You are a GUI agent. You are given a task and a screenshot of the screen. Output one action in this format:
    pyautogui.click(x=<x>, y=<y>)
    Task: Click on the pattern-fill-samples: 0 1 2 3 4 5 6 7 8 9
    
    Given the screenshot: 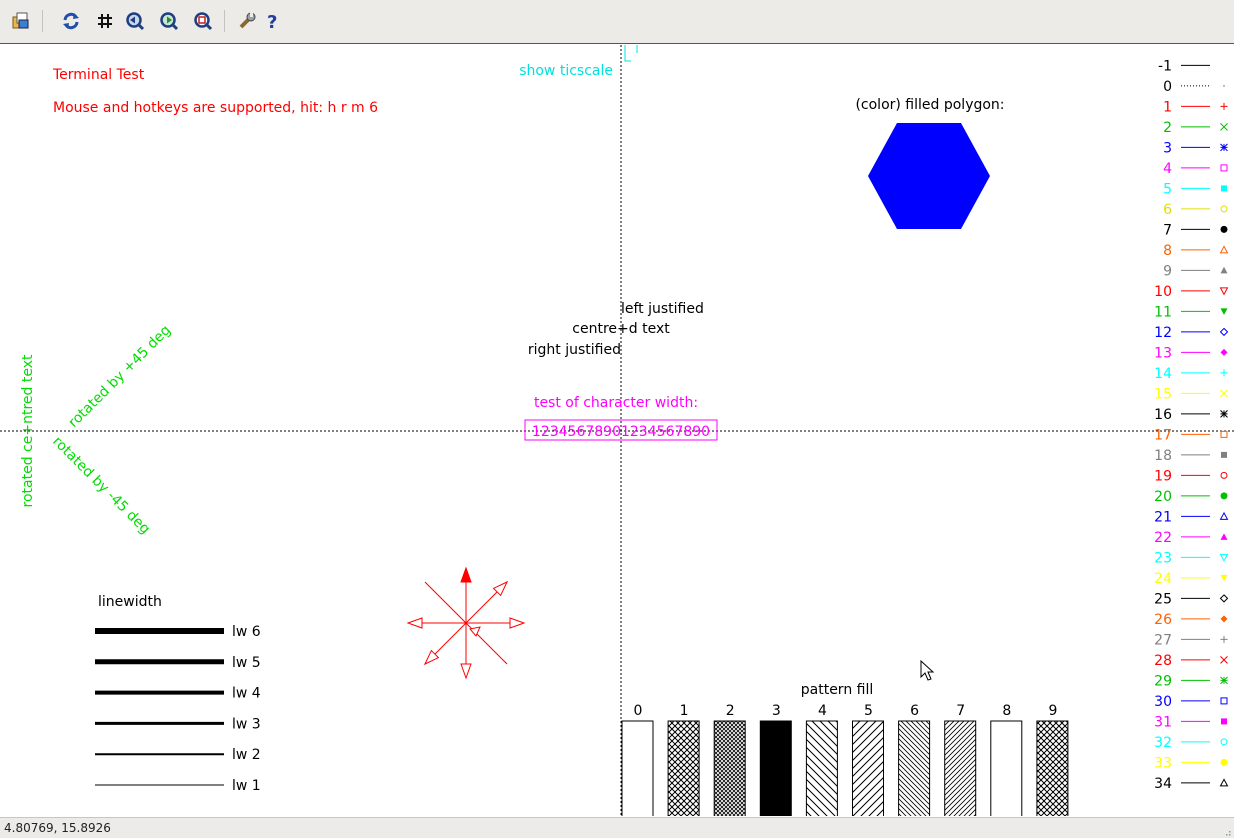 What is the action you would take?
    pyautogui.click(x=845, y=762)
    